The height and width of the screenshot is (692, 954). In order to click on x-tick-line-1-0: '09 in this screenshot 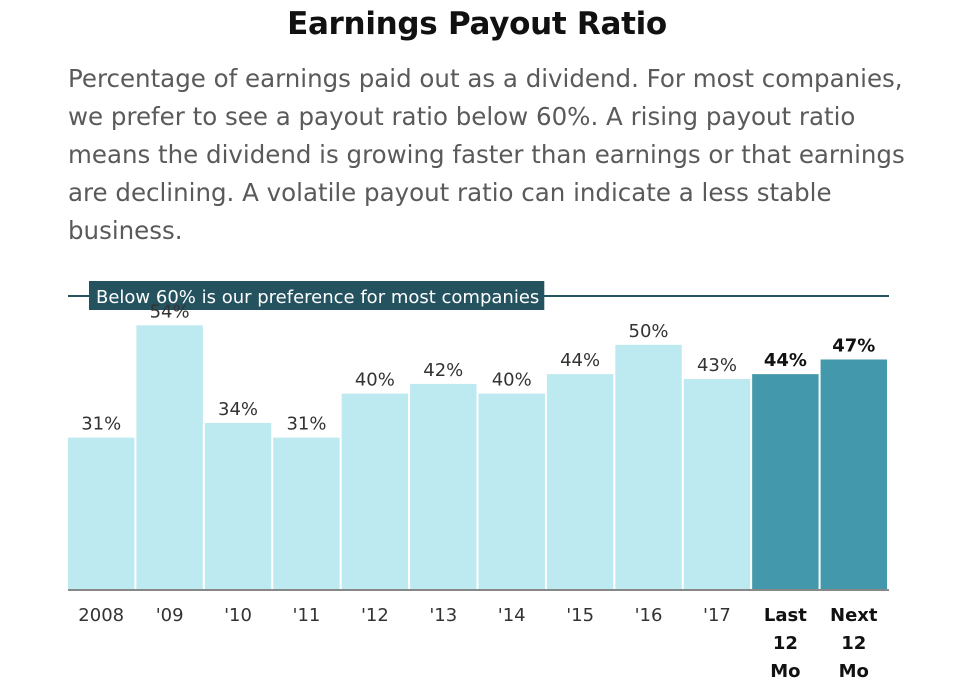, I will do `click(170, 615)`.